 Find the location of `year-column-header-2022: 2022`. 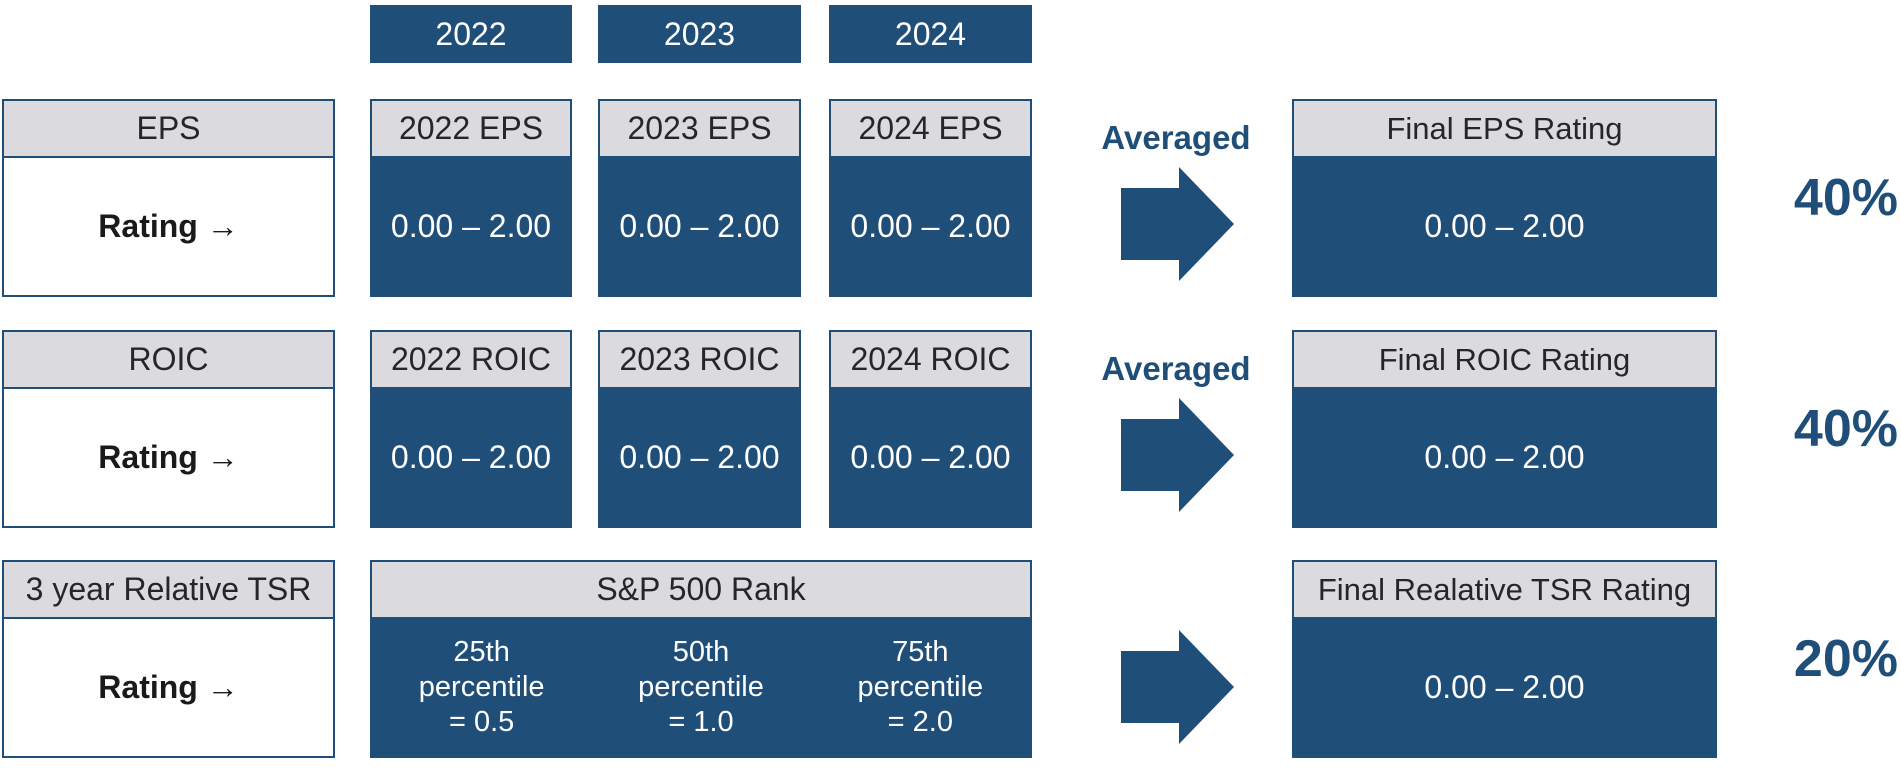

year-column-header-2022: 2022 is located at coordinates (471, 34).